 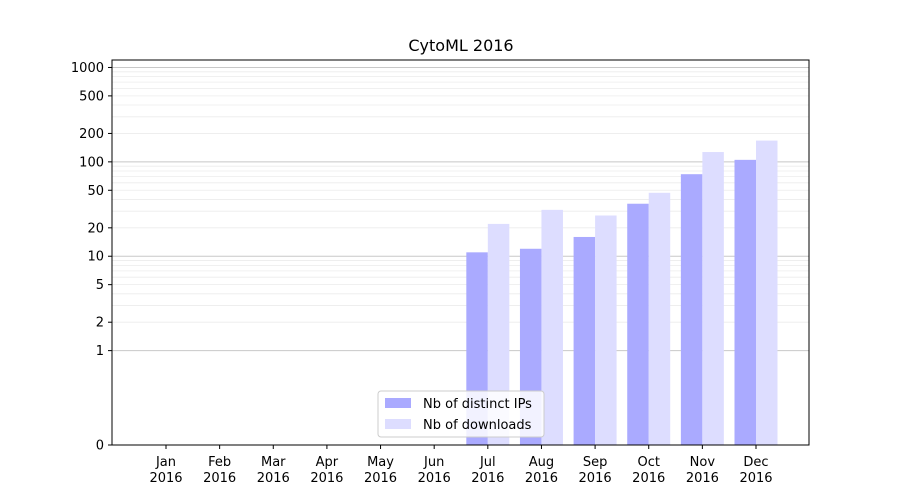 I want to click on x-tick-label-month: Jul, so click(x=487, y=462).